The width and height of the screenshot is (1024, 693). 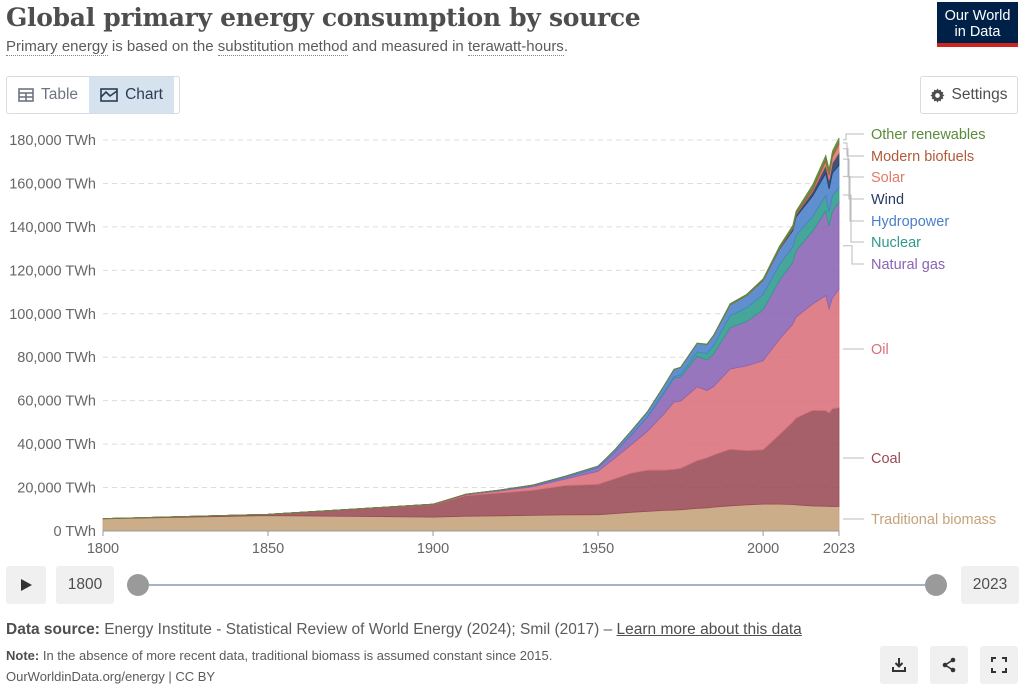 I want to click on y-tick-label: 160,000 TWh, so click(x=52, y=184).